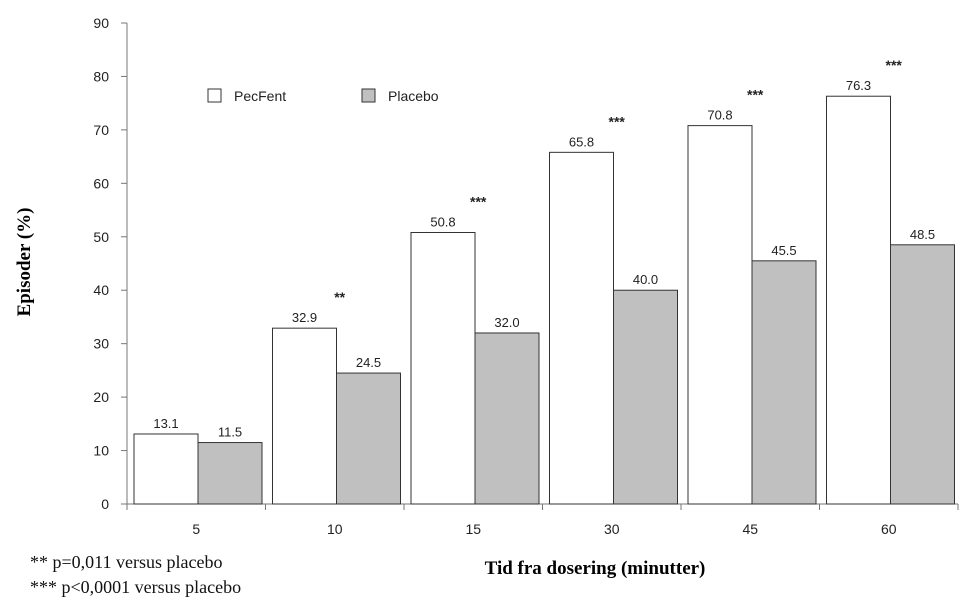 Image resolution: width=960 pixels, height=600 pixels. What do you see at coordinates (230, 432) in the screenshot?
I see `data-label: 11.5` at bounding box center [230, 432].